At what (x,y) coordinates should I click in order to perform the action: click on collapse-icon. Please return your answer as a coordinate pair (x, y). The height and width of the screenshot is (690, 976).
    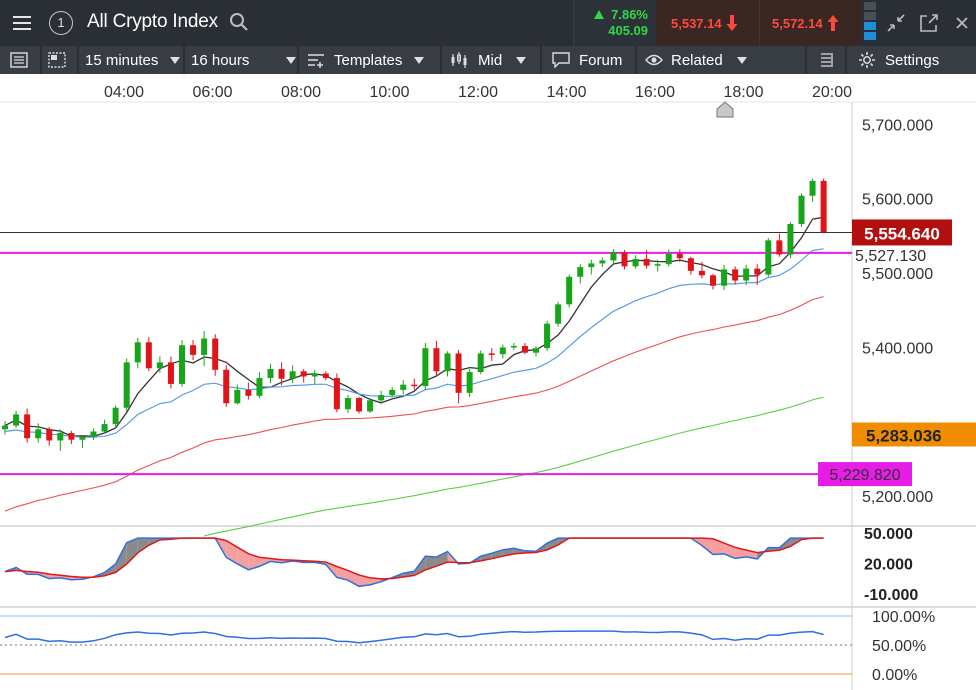
    Looking at the image, I should click on (896, 23).